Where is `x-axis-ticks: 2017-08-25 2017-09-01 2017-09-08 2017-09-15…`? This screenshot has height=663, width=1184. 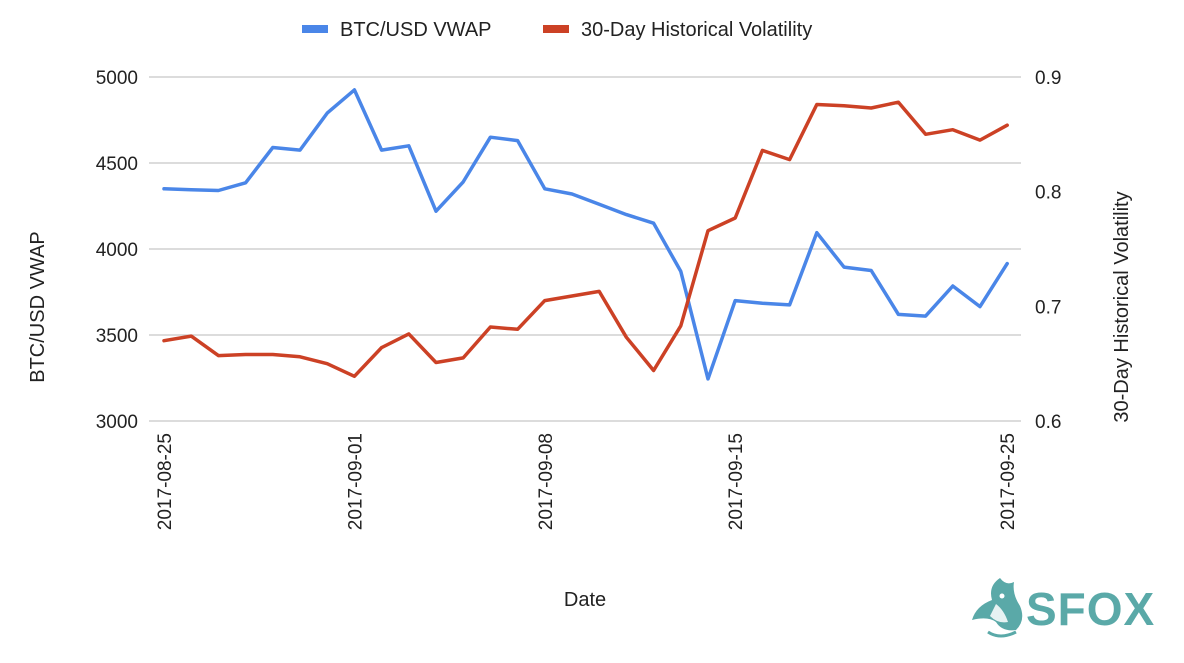 x-axis-ticks: 2017-08-25 2017-09-01 2017-09-08 2017-09-15… is located at coordinates (587, 481).